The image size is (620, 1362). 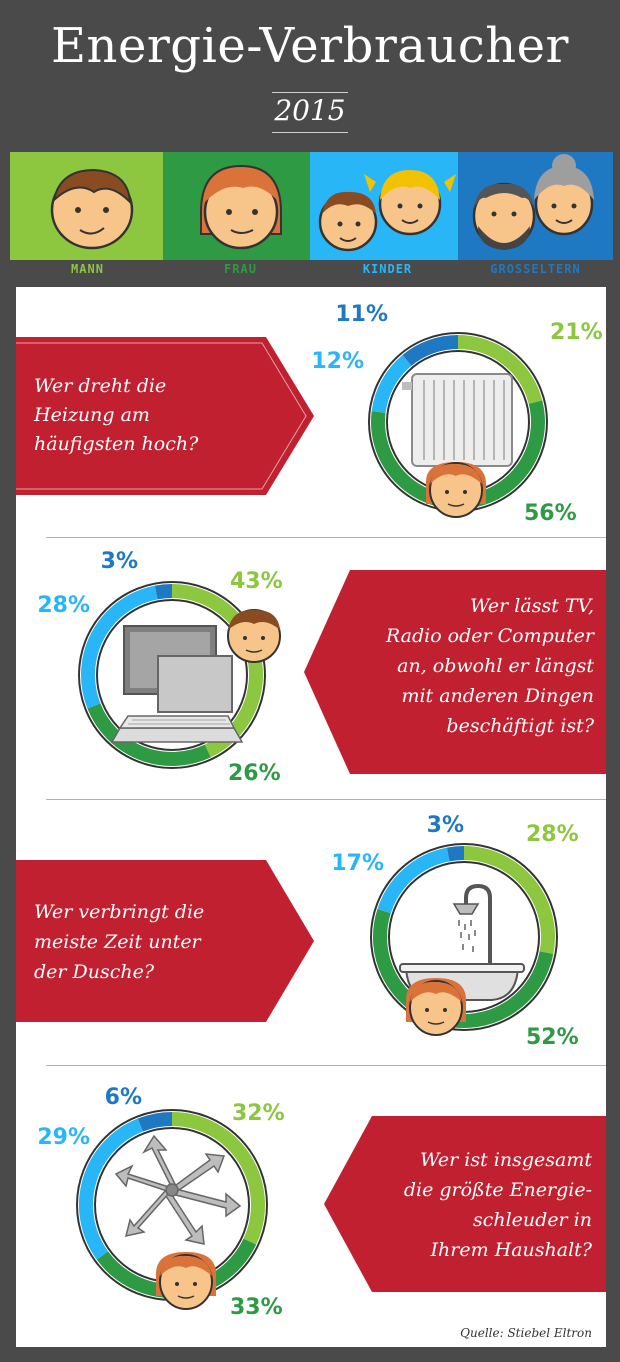 I want to click on computer-icon, so click(x=177, y=684).